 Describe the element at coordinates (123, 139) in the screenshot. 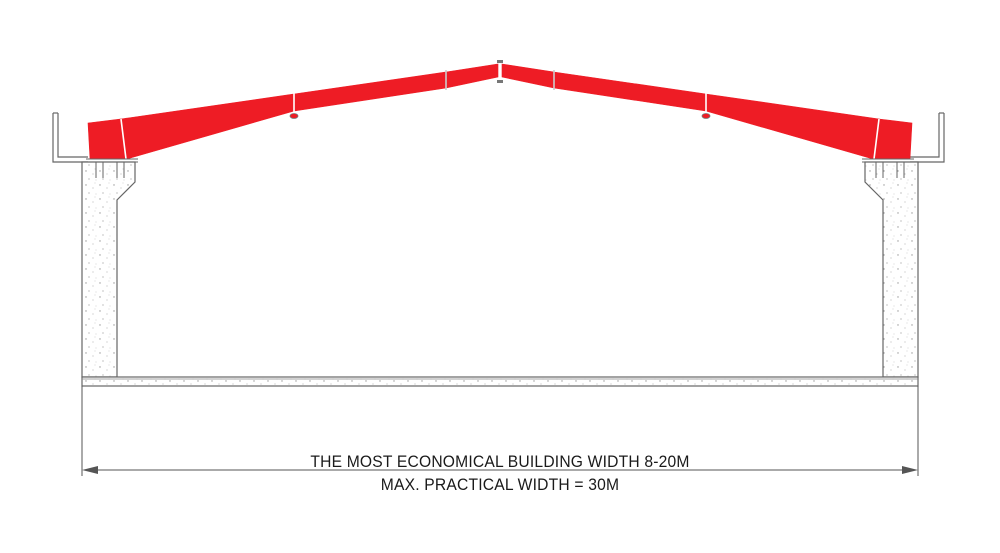

I see `left-haunch-plate` at that location.